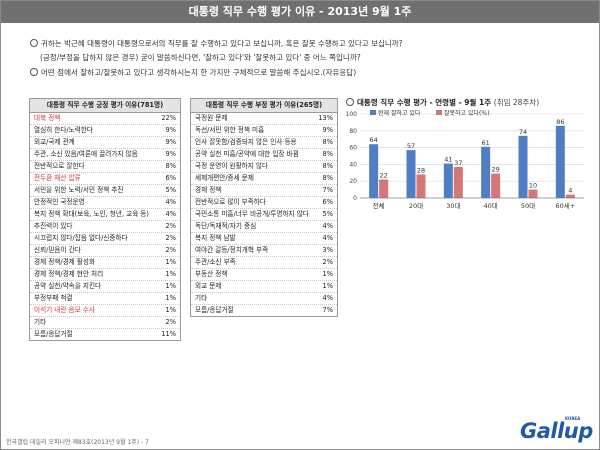 This screenshot has width=600, height=450. What do you see at coordinates (264, 119) in the screenshot?
I see `table-row: 국정원 문제 13%` at bounding box center [264, 119].